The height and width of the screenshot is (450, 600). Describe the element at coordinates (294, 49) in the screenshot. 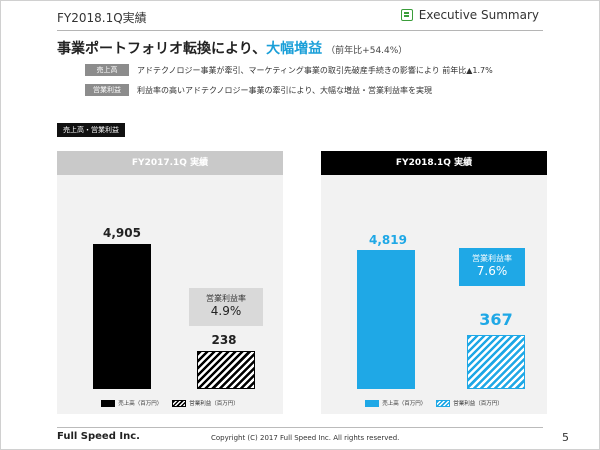

I see `headline-highlight: 大幅増益` at that location.